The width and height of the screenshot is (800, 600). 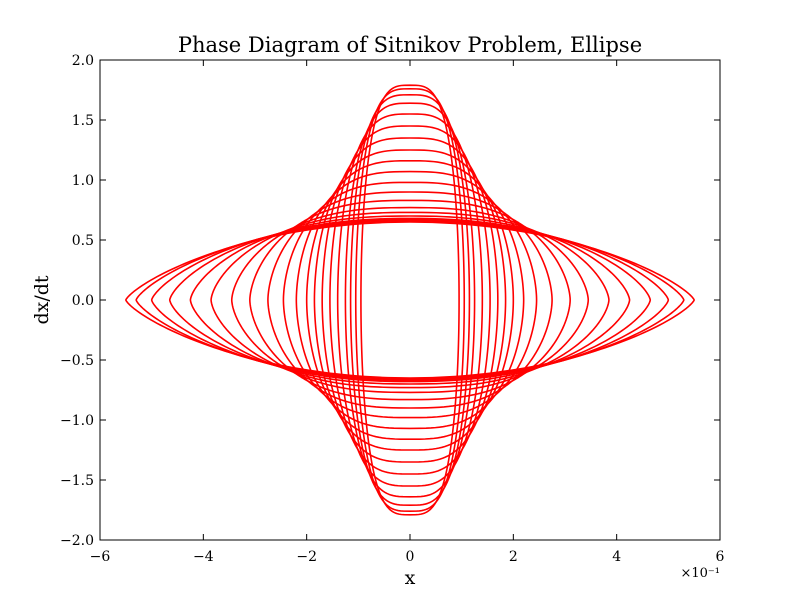 What do you see at coordinates (410, 557) in the screenshot?
I see `x-tick-label: 0` at bounding box center [410, 557].